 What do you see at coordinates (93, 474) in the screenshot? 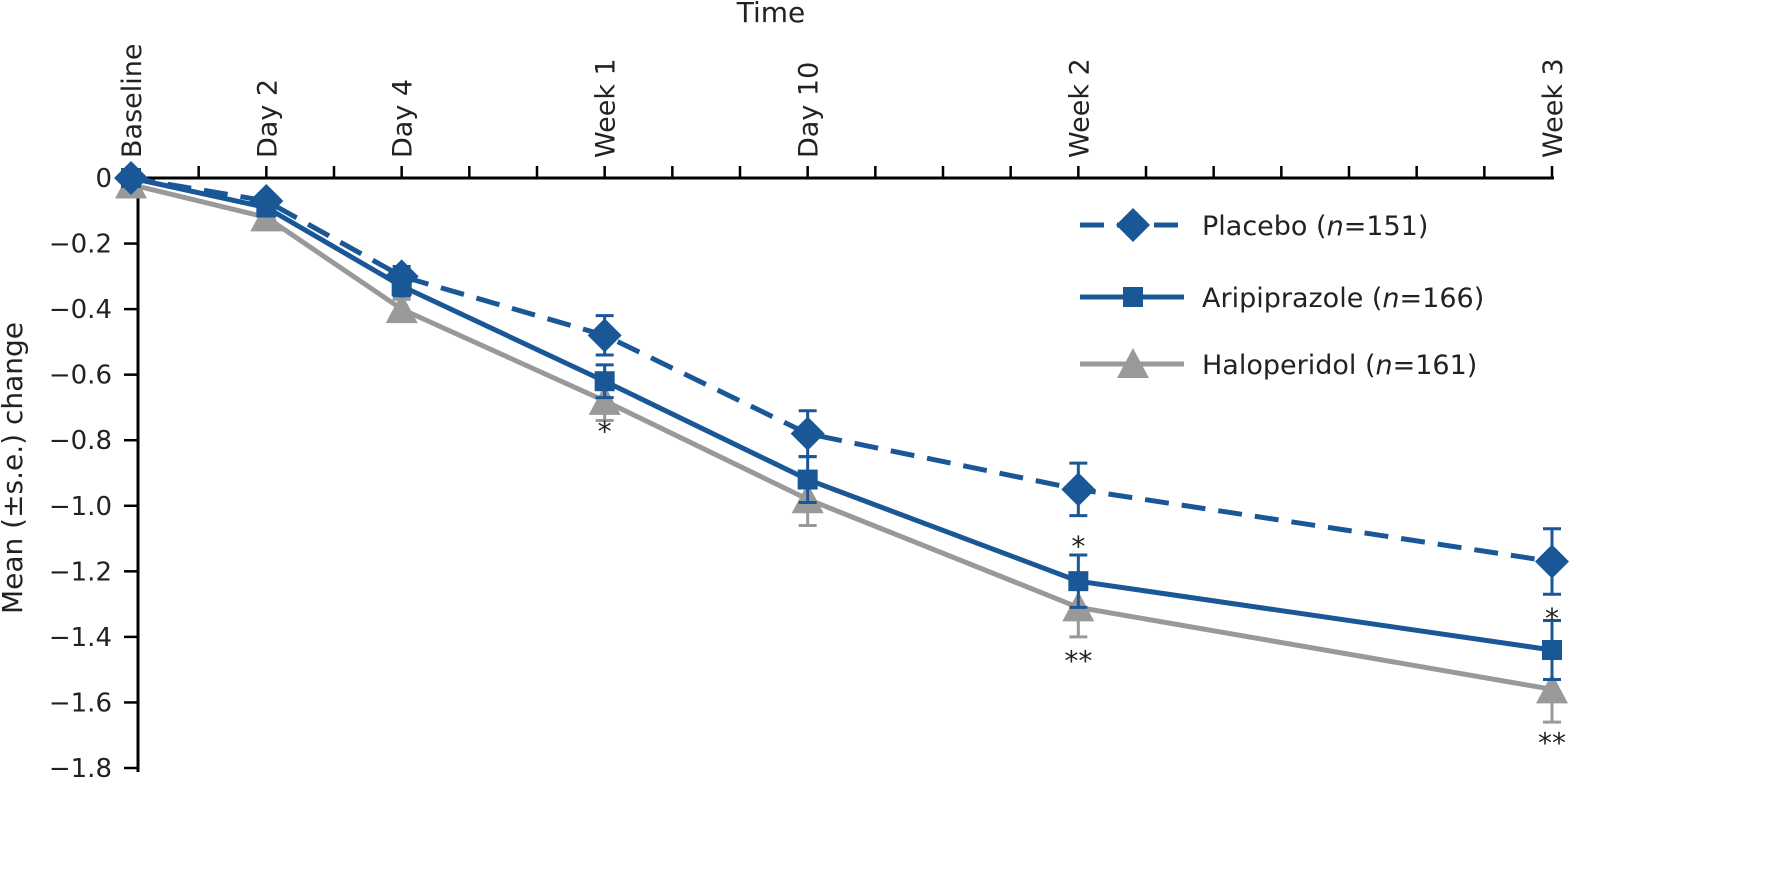
I see `y-ticks: 0 −0.2 −0.4 −0.6 −0.8 −1.0 −1.2 −1.4 −1.6 −1.8` at bounding box center [93, 474].